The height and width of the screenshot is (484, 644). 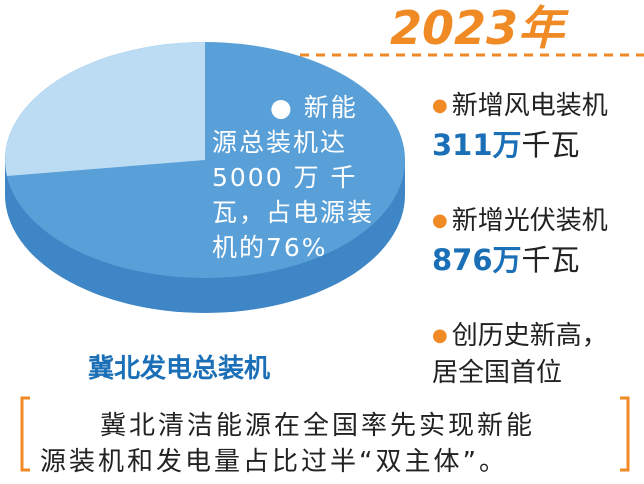 I want to click on item-value: 居全国首位, so click(x=497, y=370).